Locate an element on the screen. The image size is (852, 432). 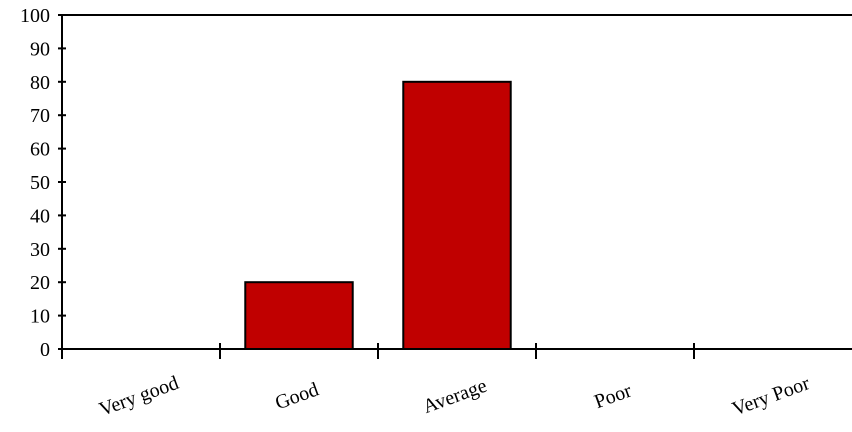
bar-average is located at coordinates (457, 215).